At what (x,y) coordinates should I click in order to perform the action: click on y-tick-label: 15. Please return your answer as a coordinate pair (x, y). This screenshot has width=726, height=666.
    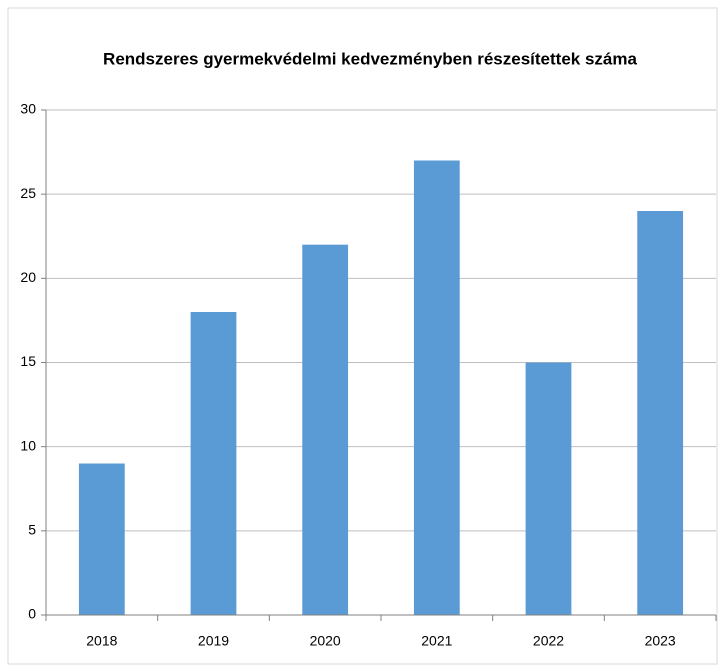
    Looking at the image, I should click on (28, 361).